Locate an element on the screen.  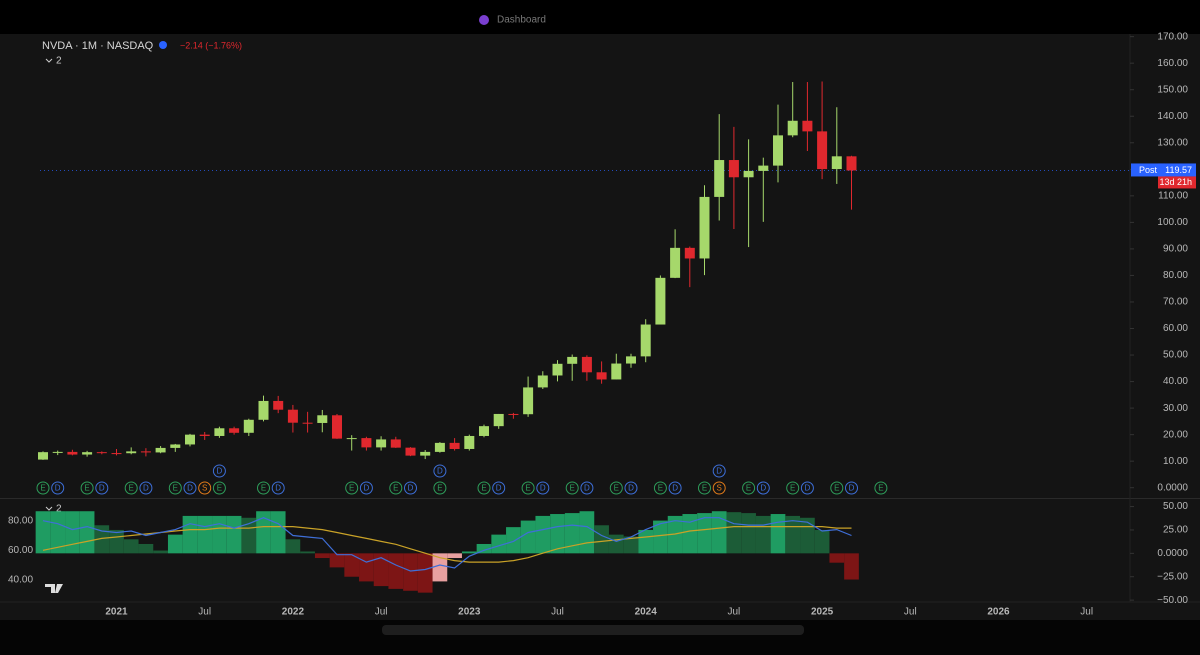
y-tick-label: 50.00 is located at coordinates (1175, 355).